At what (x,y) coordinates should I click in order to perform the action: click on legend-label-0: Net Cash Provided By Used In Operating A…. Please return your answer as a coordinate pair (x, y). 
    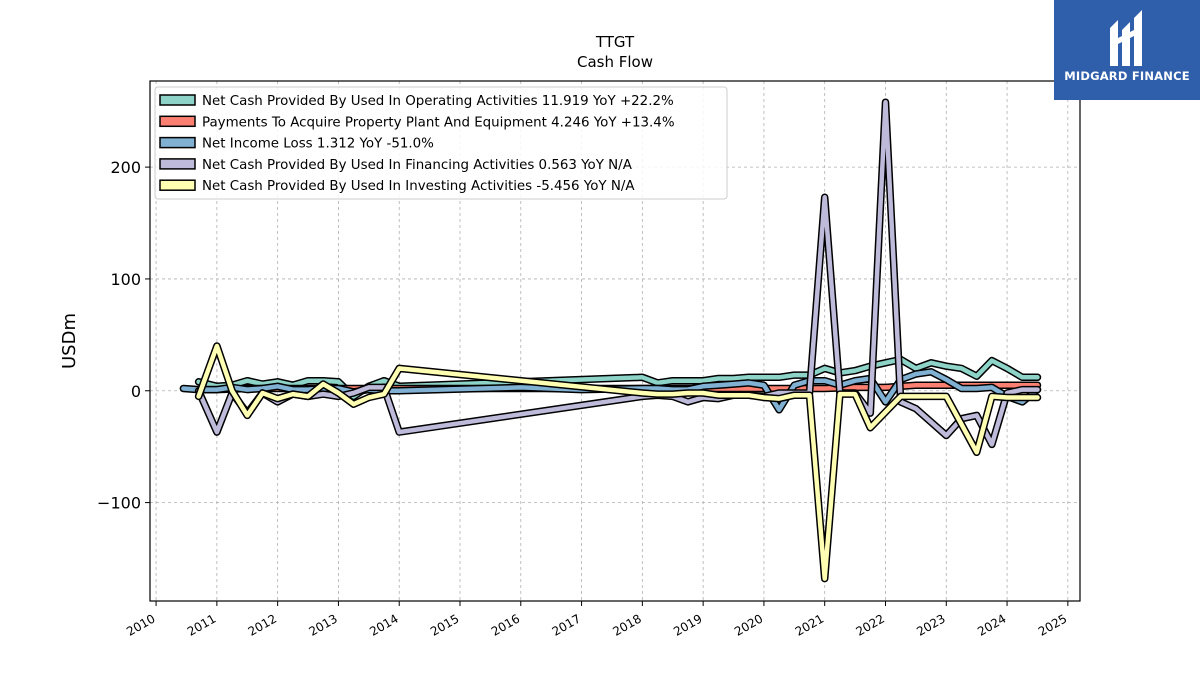
    Looking at the image, I should click on (438, 101).